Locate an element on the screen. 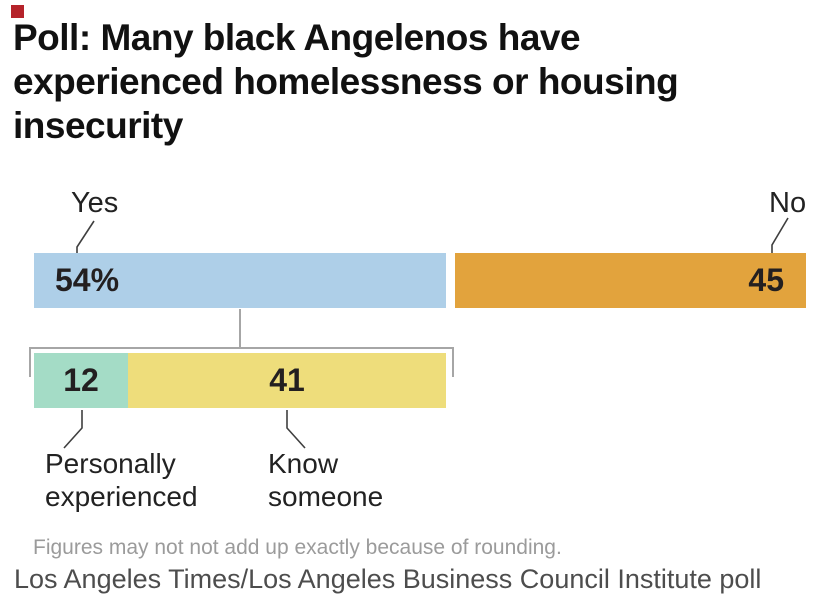  bar-segment-personally-experienced: 12 is located at coordinates (81, 380).